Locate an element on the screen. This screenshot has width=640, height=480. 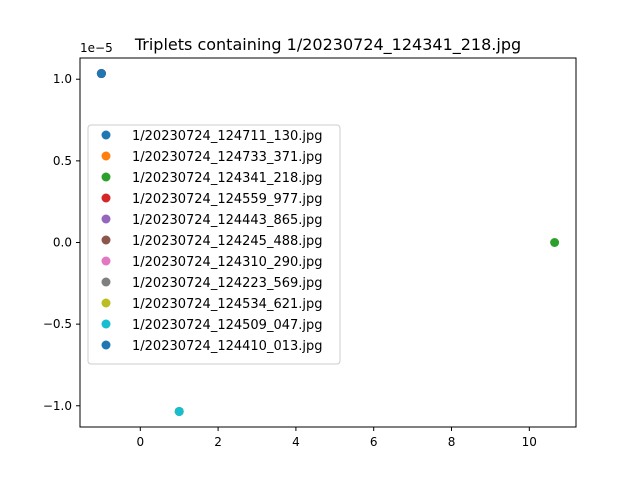
y-axis-ticks: −1.0 −0.5 0.0 0.5 1.0 is located at coordinates (61, 242).